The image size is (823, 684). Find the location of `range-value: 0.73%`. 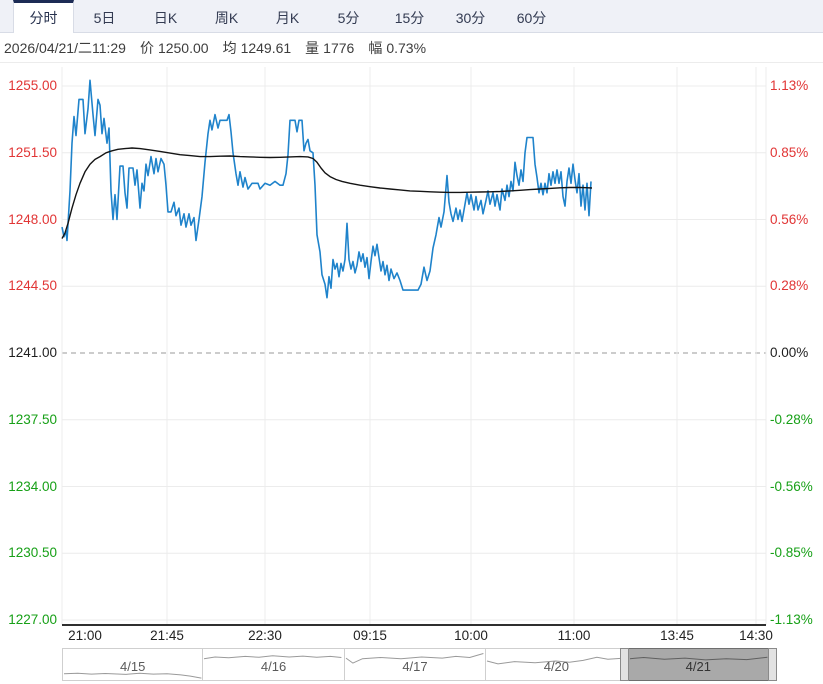

range-value: 0.73% is located at coordinates (406, 47).